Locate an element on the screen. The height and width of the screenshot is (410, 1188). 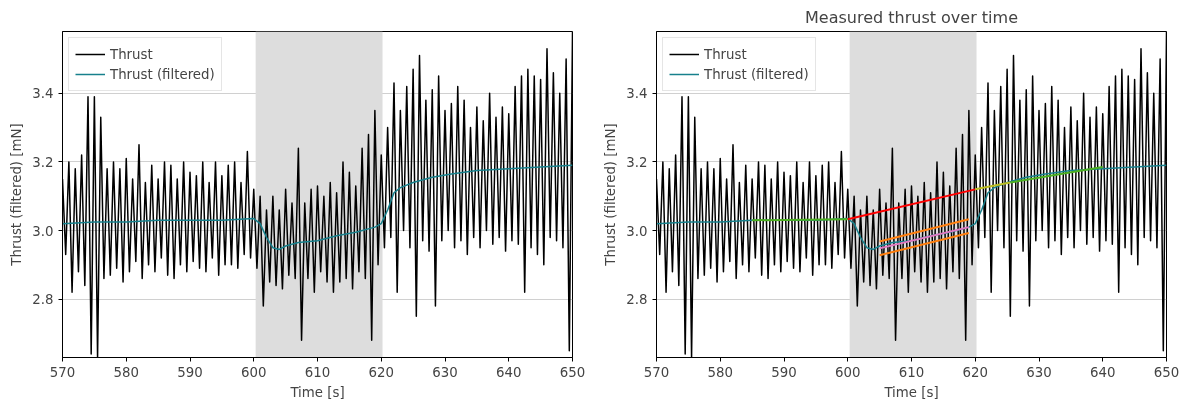
chart-title: Measured thrust over time is located at coordinates (911, 17).